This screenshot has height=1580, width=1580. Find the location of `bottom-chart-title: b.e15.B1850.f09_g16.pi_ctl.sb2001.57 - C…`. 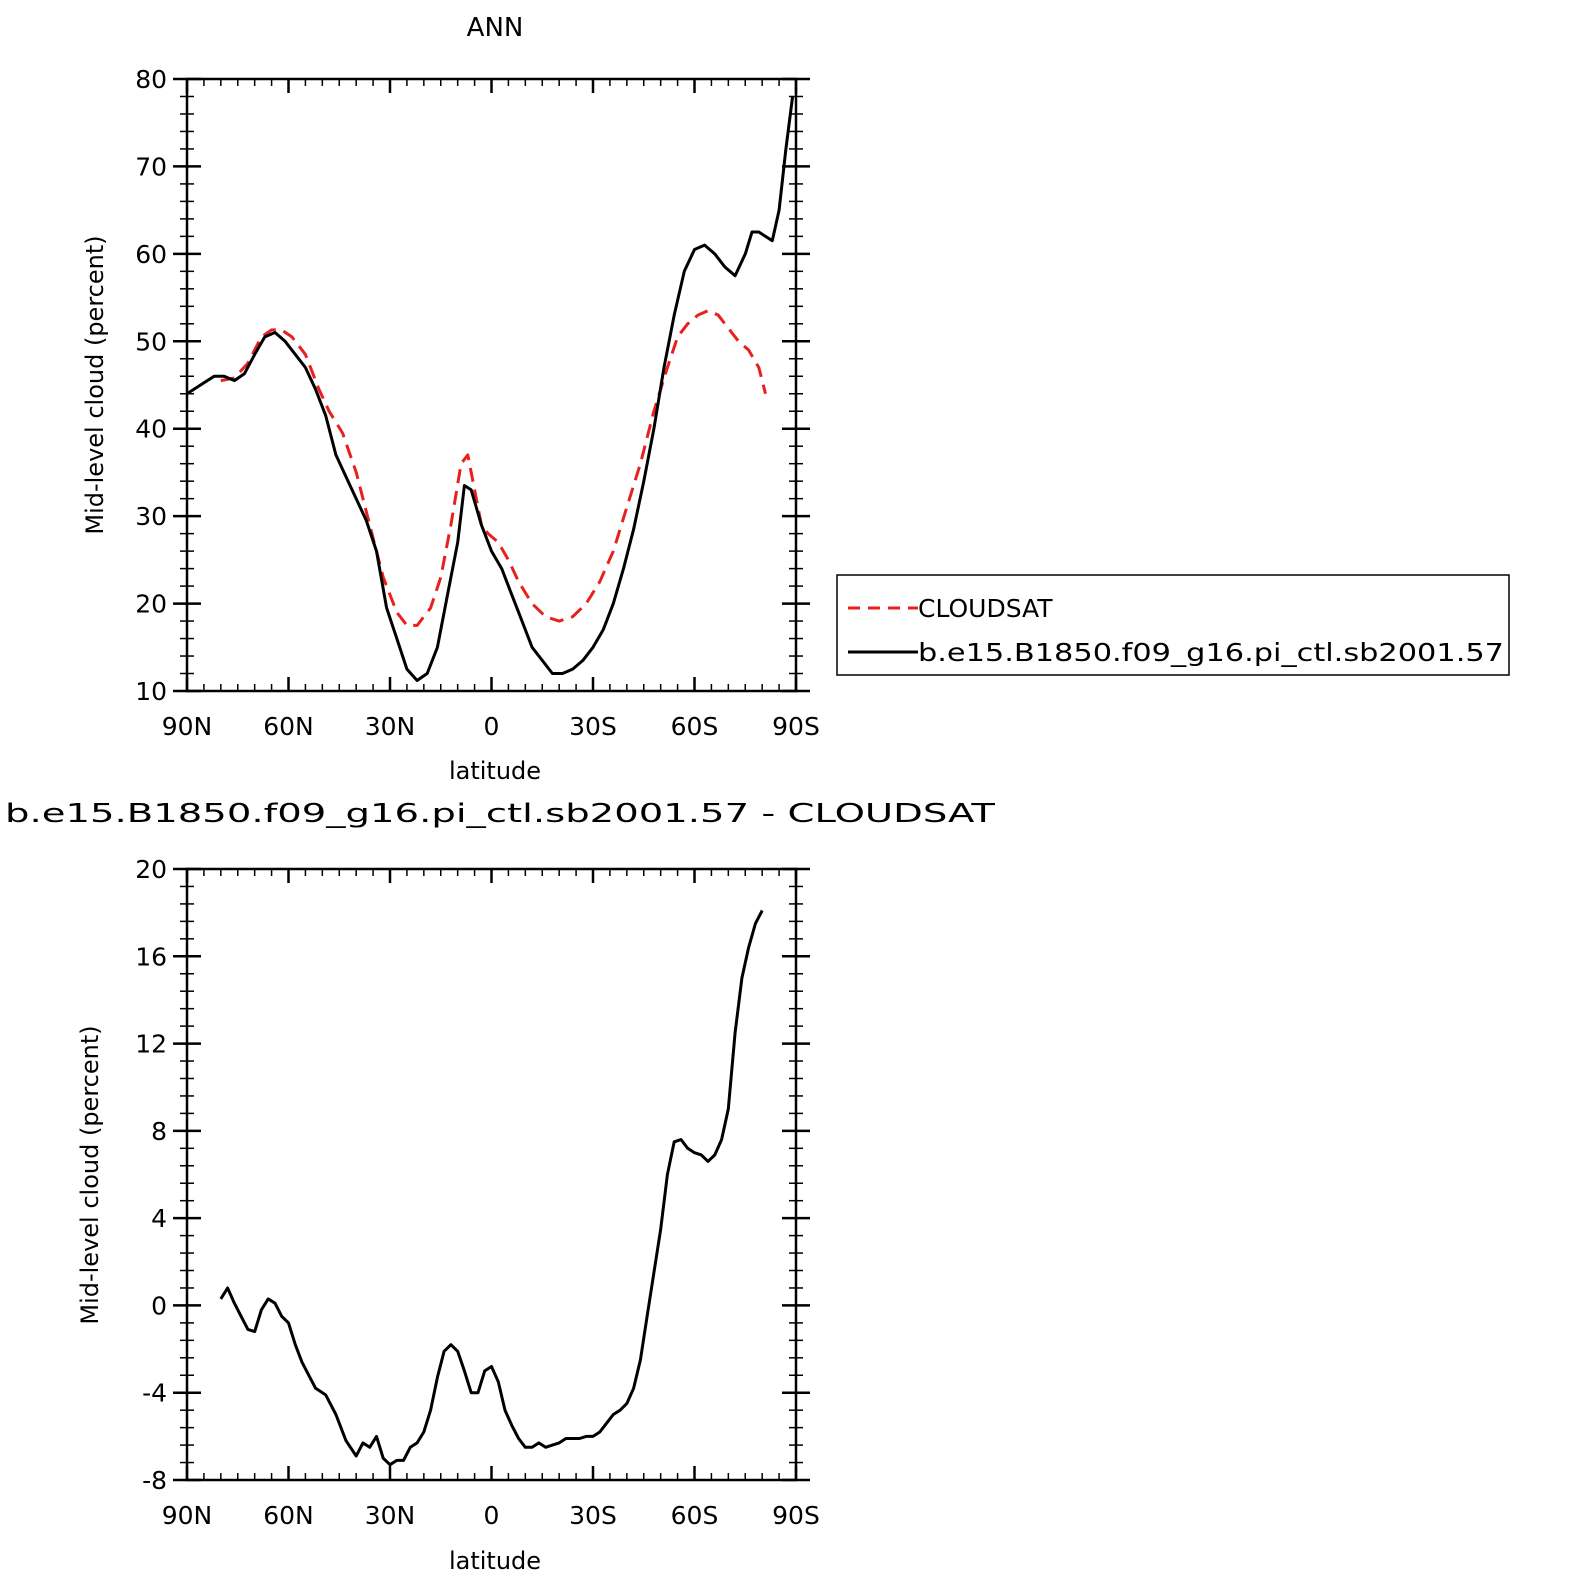

bottom-chart-title: b.e15.B1850.f09_g16.pi_ctl.sb2001.57 - C… is located at coordinates (500, 814).